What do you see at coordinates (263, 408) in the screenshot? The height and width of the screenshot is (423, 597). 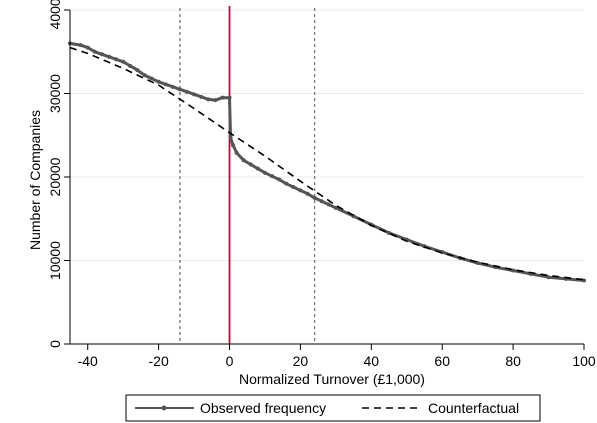 I see `legend-label-observed: Observed frequency` at bounding box center [263, 408].